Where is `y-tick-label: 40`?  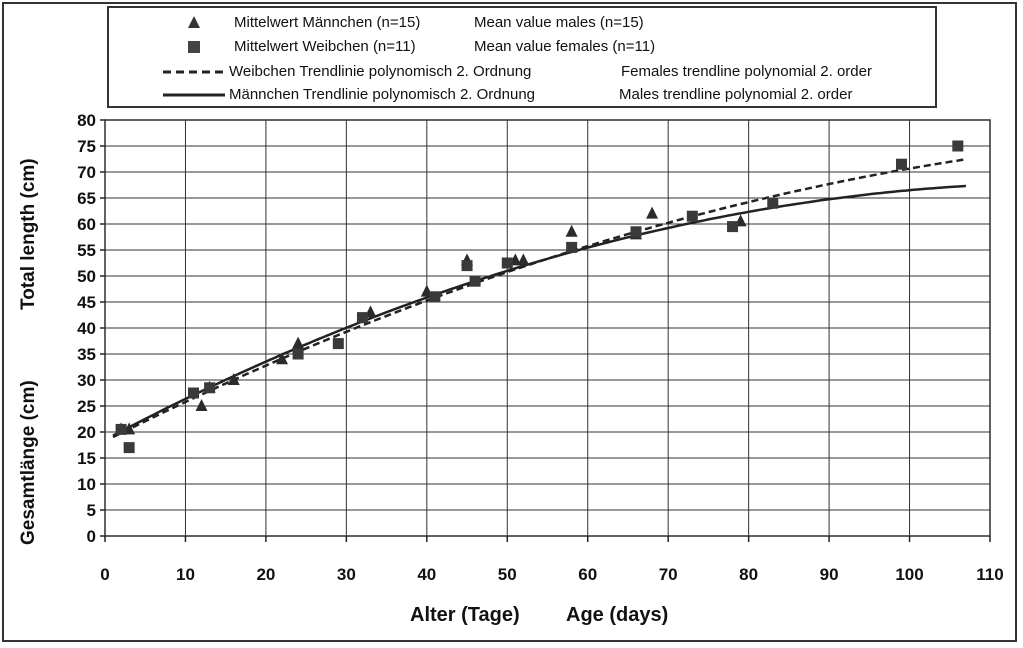 y-tick-label: 40 is located at coordinates (86, 328).